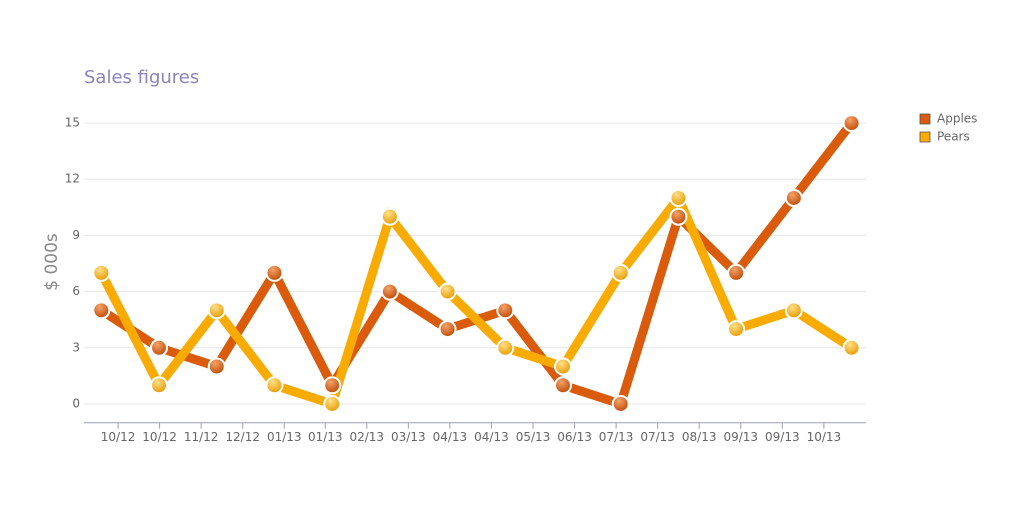 The image size is (1020, 516). What do you see at coordinates (201, 437) in the screenshot?
I see `x-tick-label: 11/12` at bounding box center [201, 437].